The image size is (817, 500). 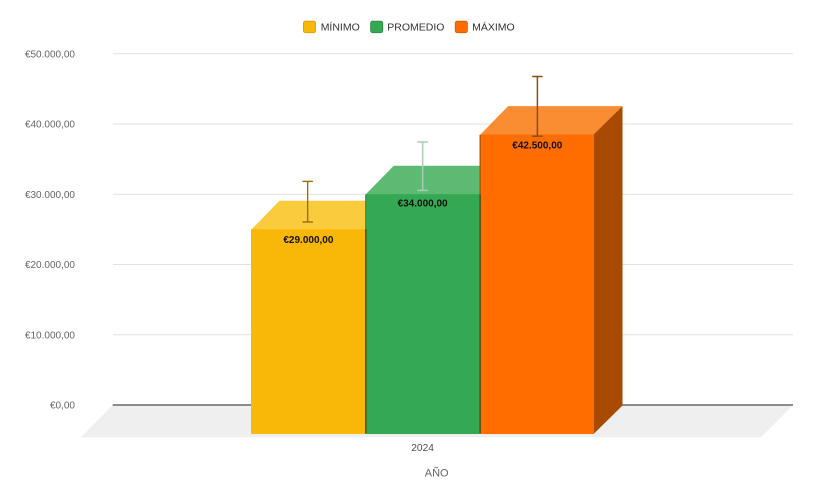 I want to click on svg-text: €20.000,00, so click(x=50, y=265).